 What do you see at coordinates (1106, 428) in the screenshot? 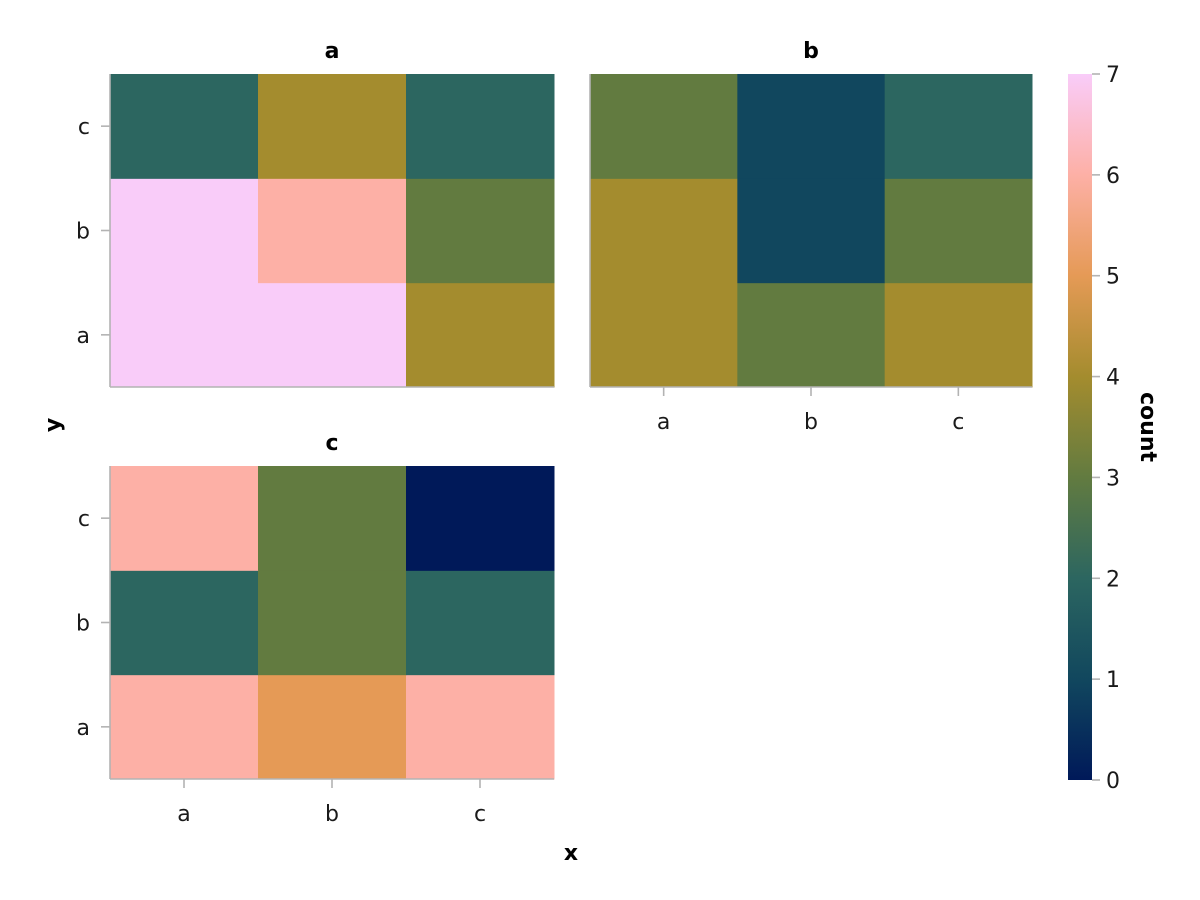
I see `colorbar-ticks: 0 1 2 3 4 5 6 7` at bounding box center [1106, 428].